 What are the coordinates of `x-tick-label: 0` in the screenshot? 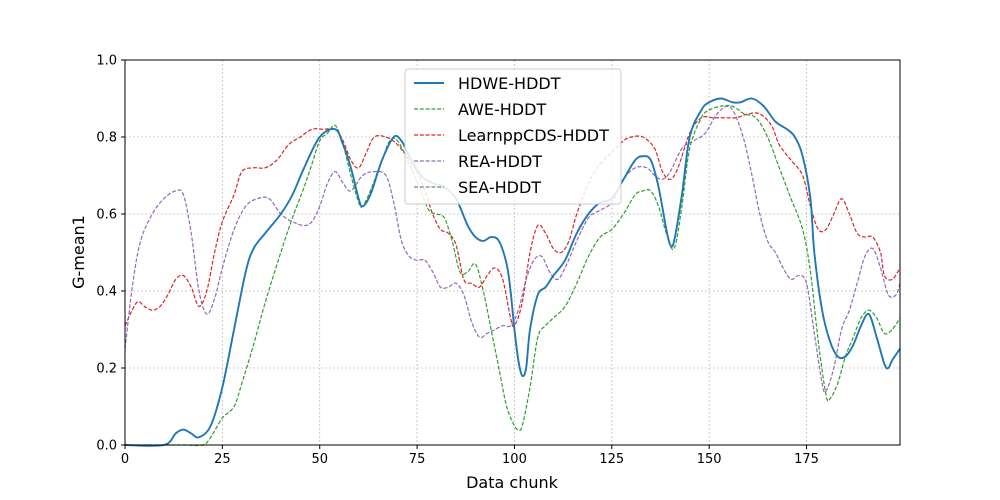 It's located at (125, 459).